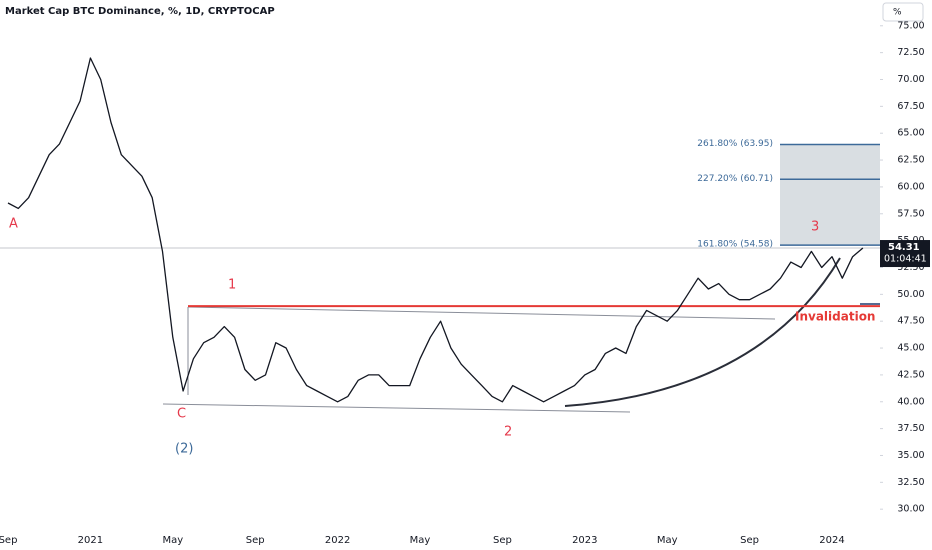 Image resolution: width=932 pixels, height=550 pixels. Describe the element at coordinates (830, 195) in the screenshot. I see `fib-zone` at that location.